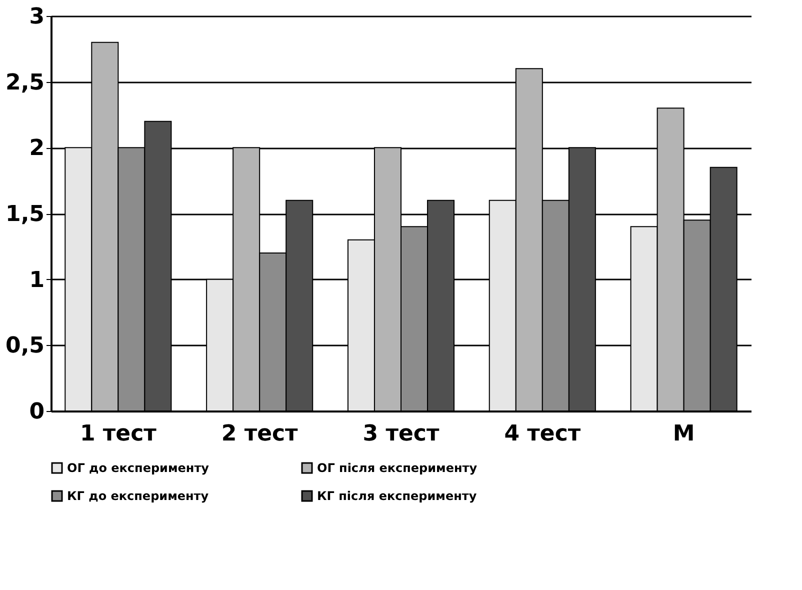 This screenshot has width=802, height=590. I want to click on x-tick-label: 4 тест, so click(542, 434).